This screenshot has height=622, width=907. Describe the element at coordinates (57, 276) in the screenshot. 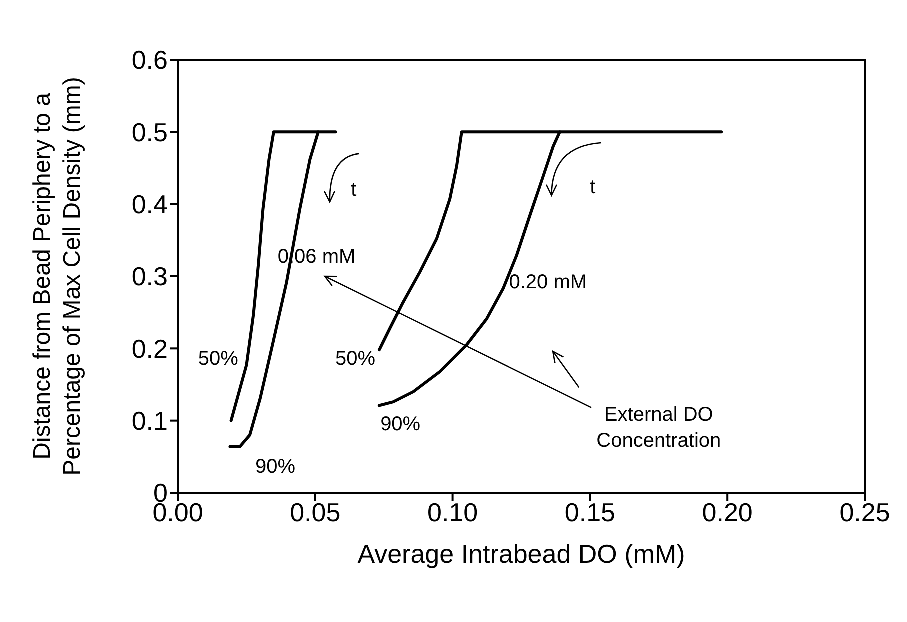

I see `y-axis-title: Distance from Bead Periphery to a Percentage of Max Cell Density (mm)` at that location.